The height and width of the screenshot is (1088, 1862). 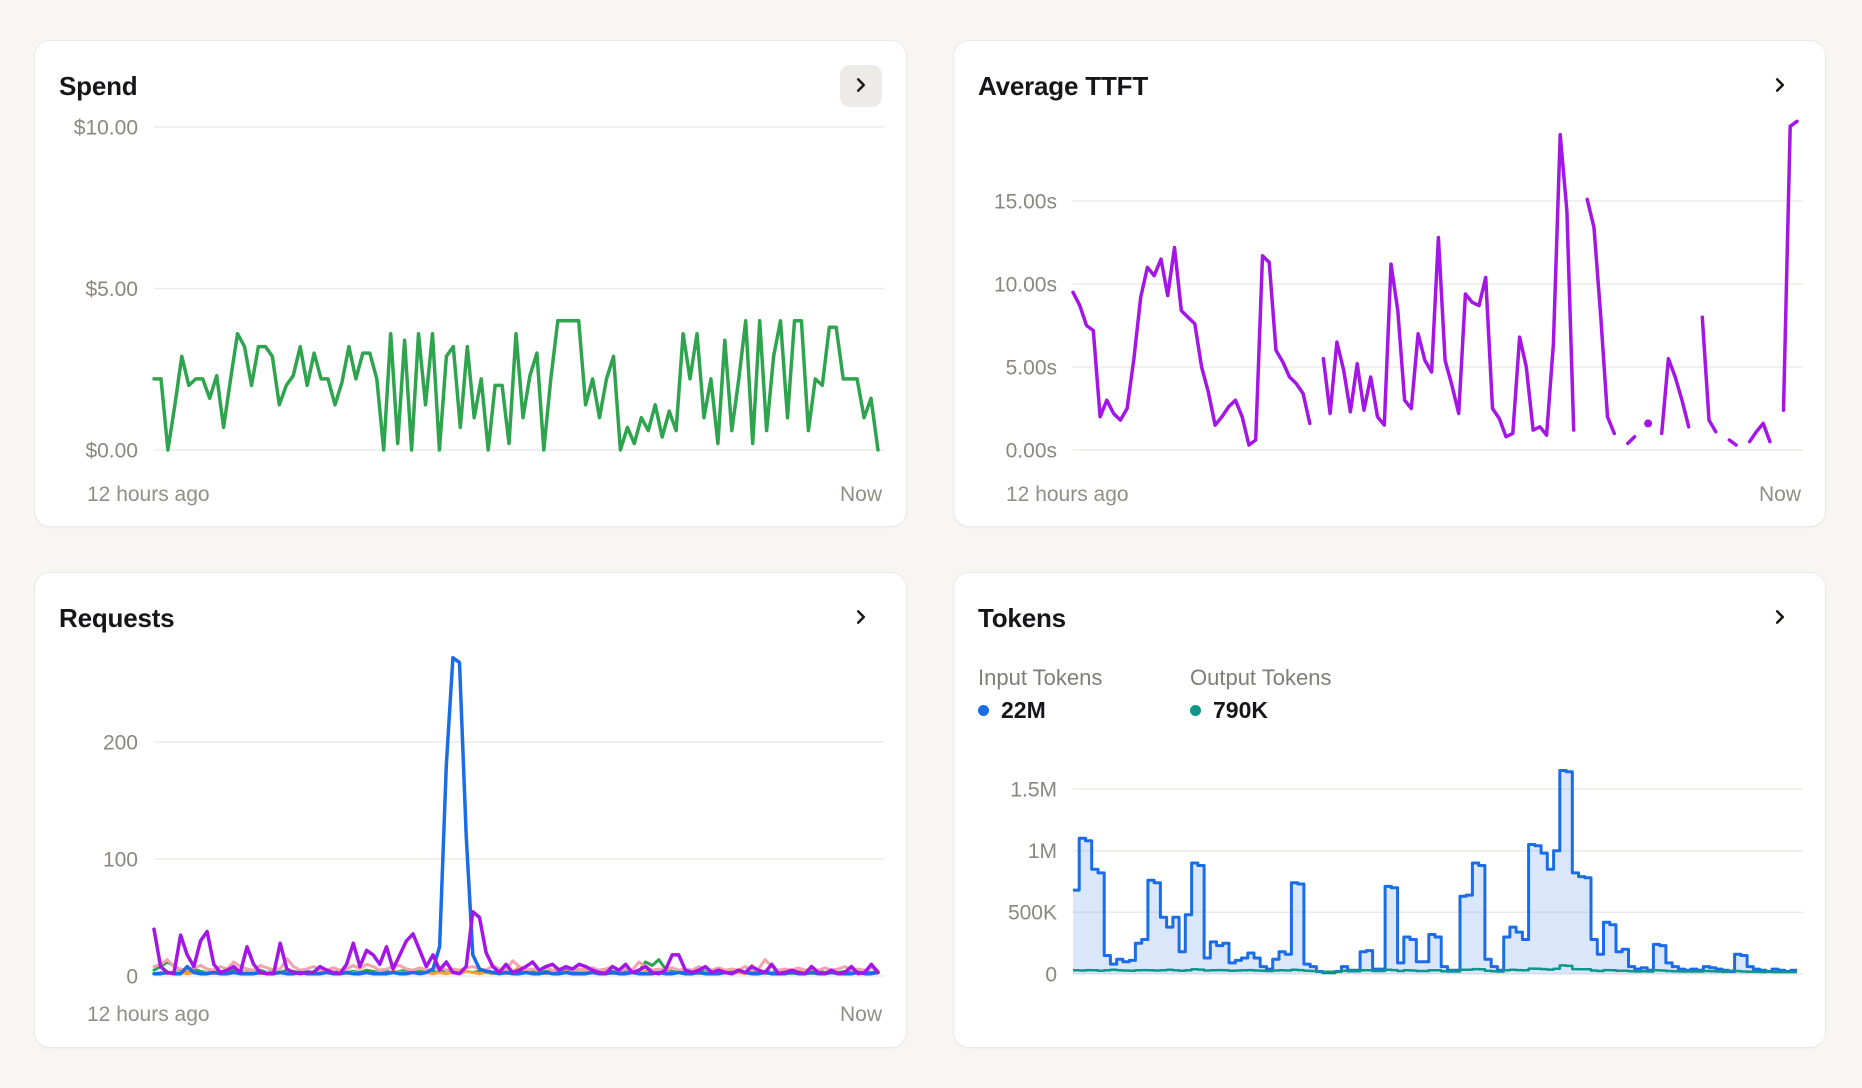 I want to click on ttft-card-title: Average TTFT, so click(x=1063, y=85).